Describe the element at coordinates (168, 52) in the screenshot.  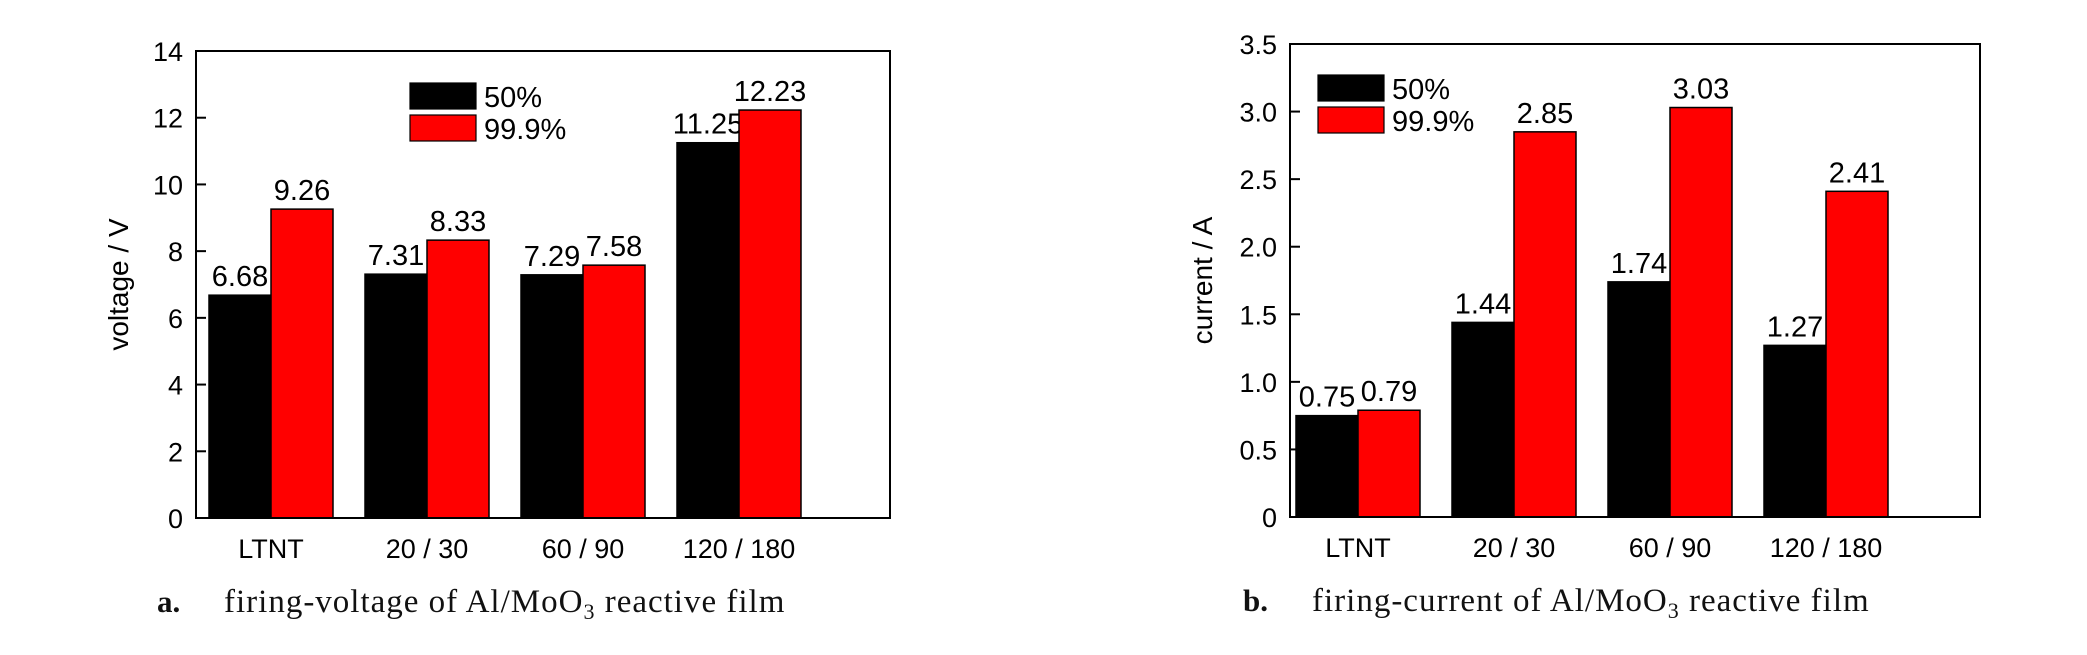
I see `y-tick-label: 14` at that location.